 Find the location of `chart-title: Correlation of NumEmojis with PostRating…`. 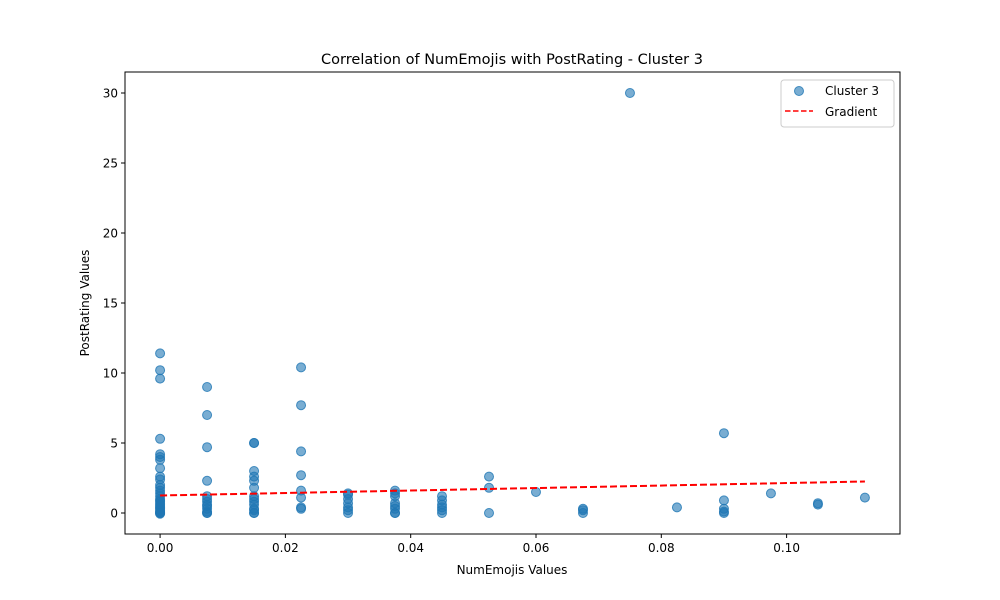

chart-title: Correlation of NumEmojis with PostRating… is located at coordinates (512, 60).